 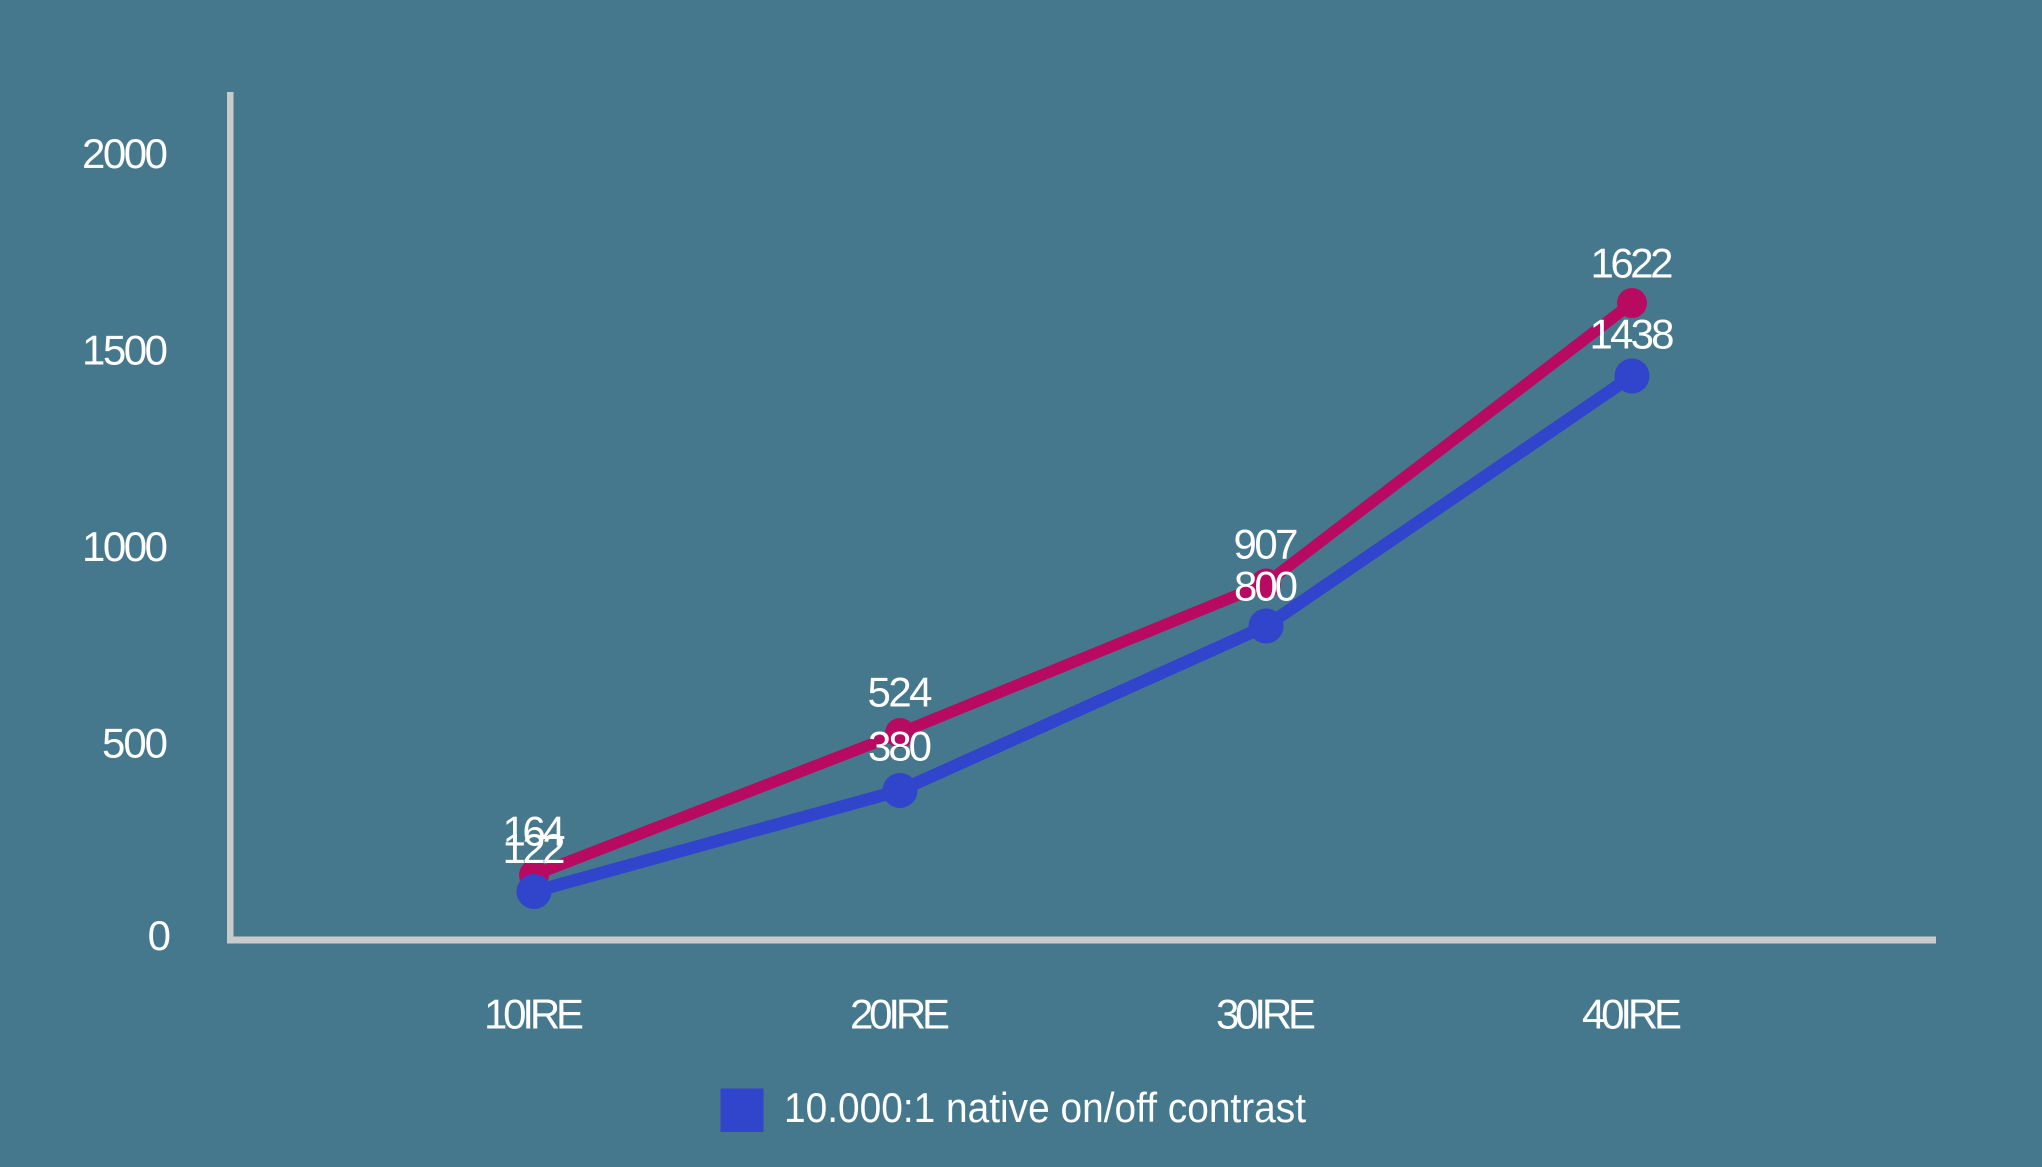 I want to click on svg-text: 1500, so click(x=125, y=350).